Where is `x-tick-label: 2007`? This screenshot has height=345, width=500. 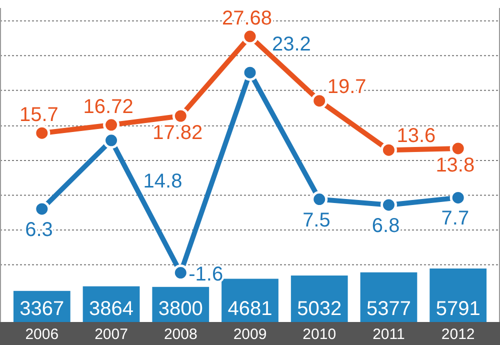
x-tick-label: 2007 is located at coordinates (111, 334).